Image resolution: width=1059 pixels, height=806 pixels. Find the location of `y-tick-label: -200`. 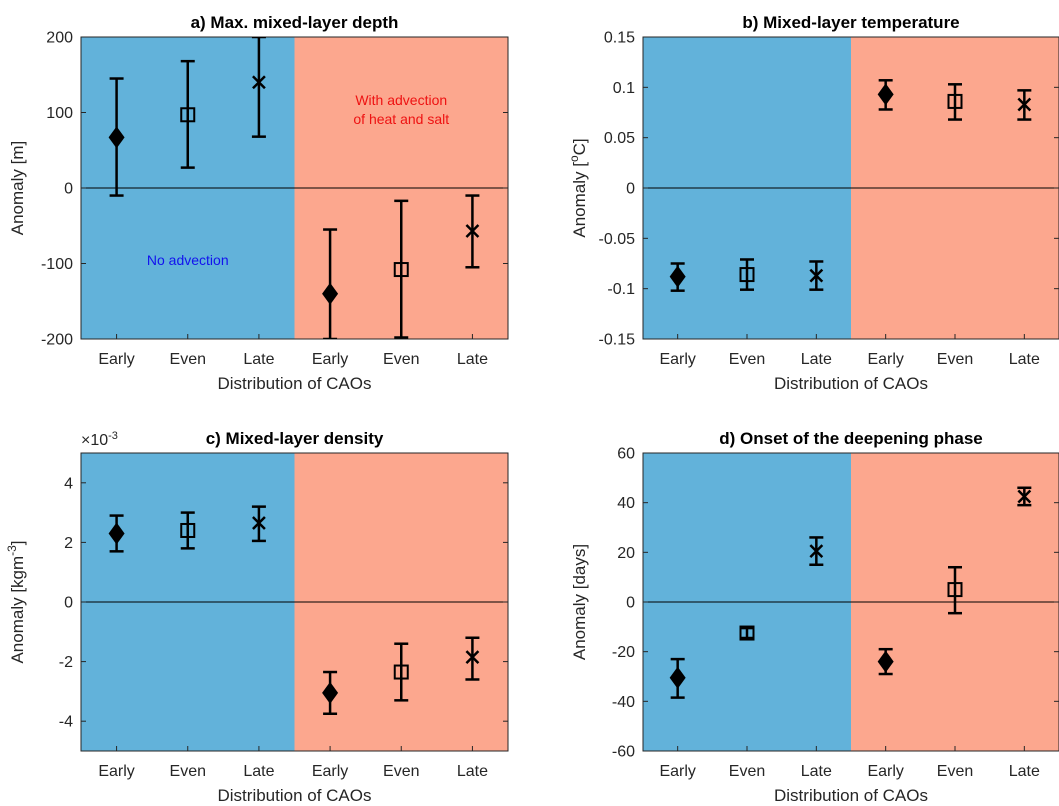

y-tick-label: -200 is located at coordinates (57, 340).